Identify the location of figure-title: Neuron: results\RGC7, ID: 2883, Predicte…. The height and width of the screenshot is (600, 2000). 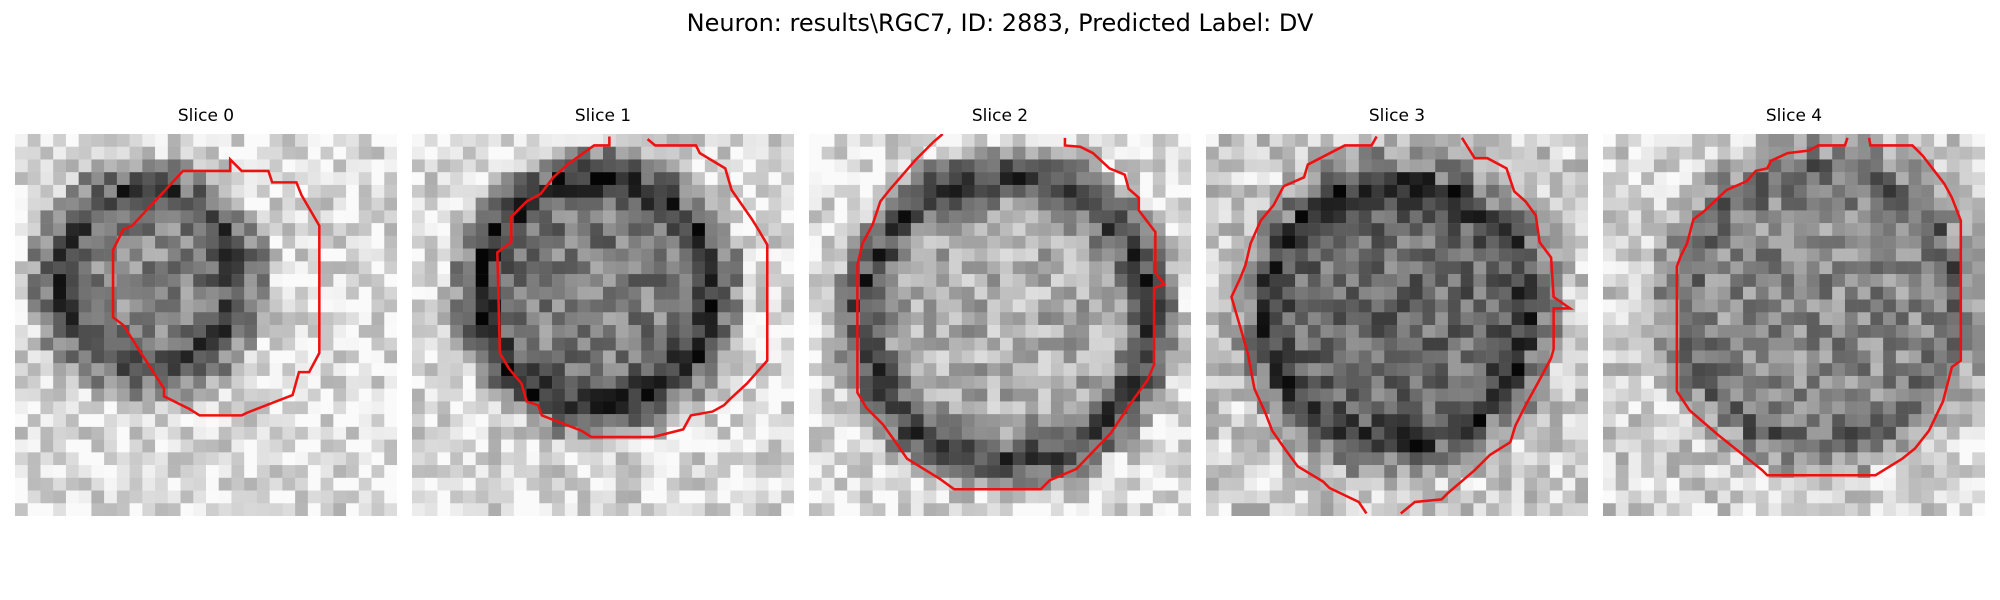
(1000, 23).